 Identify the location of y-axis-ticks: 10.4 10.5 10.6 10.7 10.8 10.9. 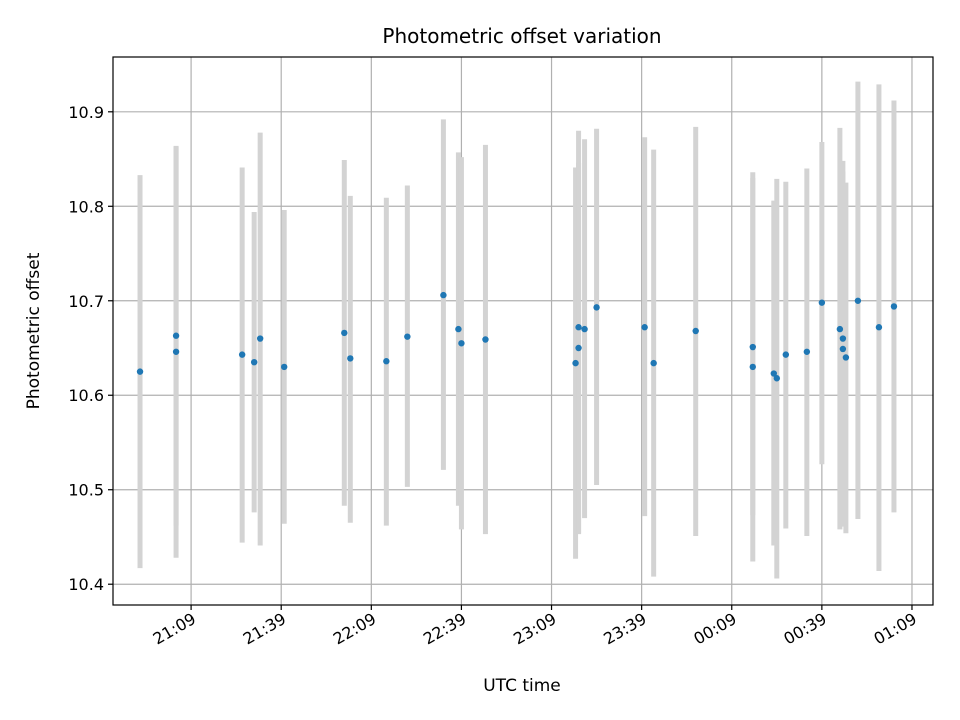
(90, 348).